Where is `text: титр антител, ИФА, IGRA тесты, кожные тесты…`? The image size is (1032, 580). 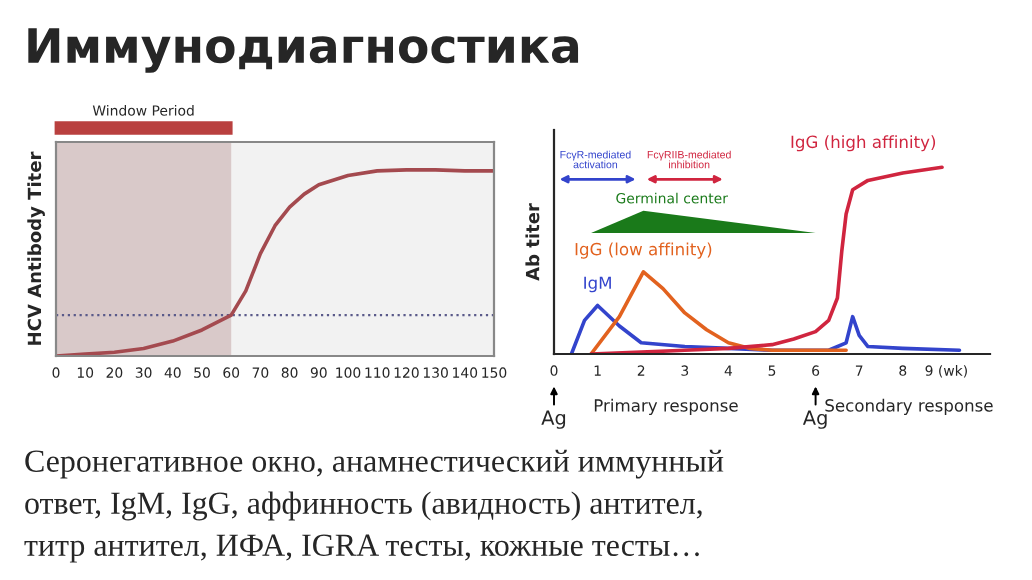
text: титр антител, ИФА, IGRA тесты, кожные тесты… is located at coordinates (361, 548).